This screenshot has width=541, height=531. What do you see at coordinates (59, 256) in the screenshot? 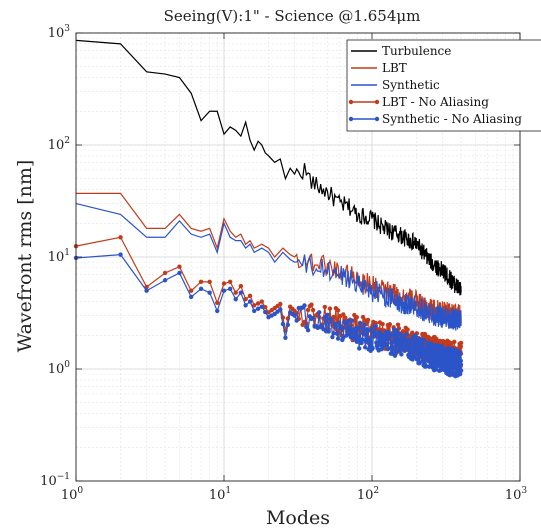
I see `y-tick-label: 10¹` at bounding box center [59, 256].